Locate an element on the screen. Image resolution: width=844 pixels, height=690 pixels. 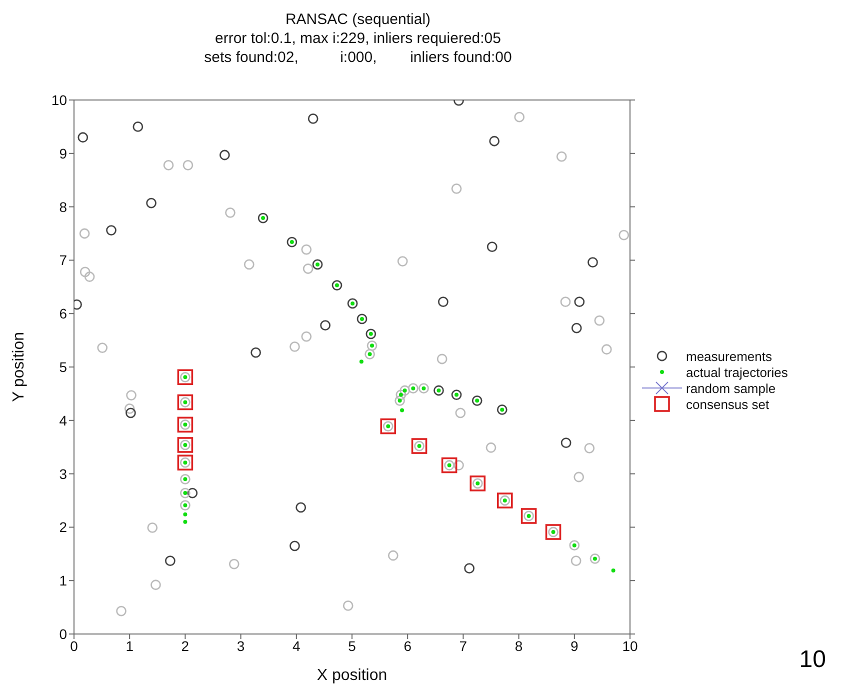
y-tick-label: 6 is located at coordinates (63, 314).